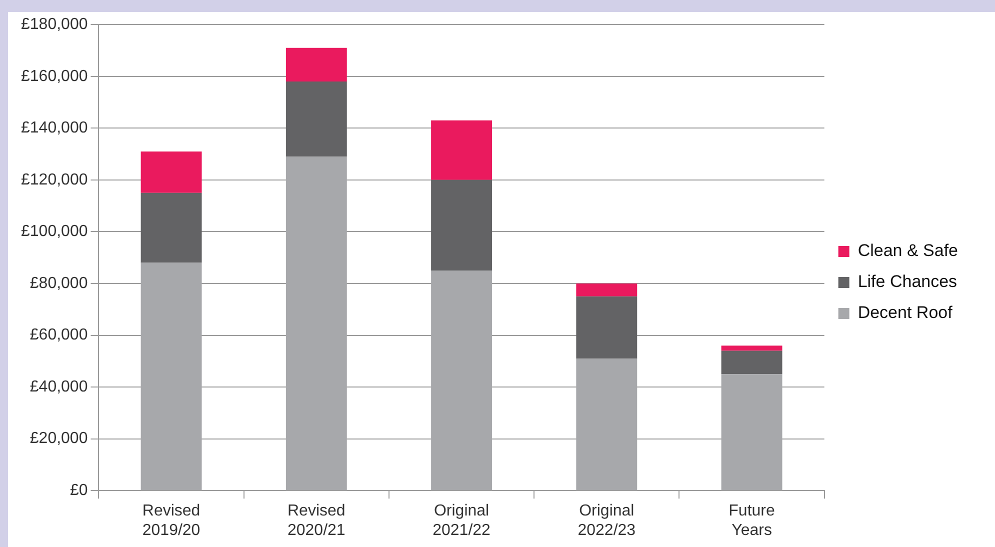 This screenshot has height=547, width=995. What do you see at coordinates (54, 25) in the screenshot?
I see `y-tick-label: £180,000` at bounding box center [54, 25].